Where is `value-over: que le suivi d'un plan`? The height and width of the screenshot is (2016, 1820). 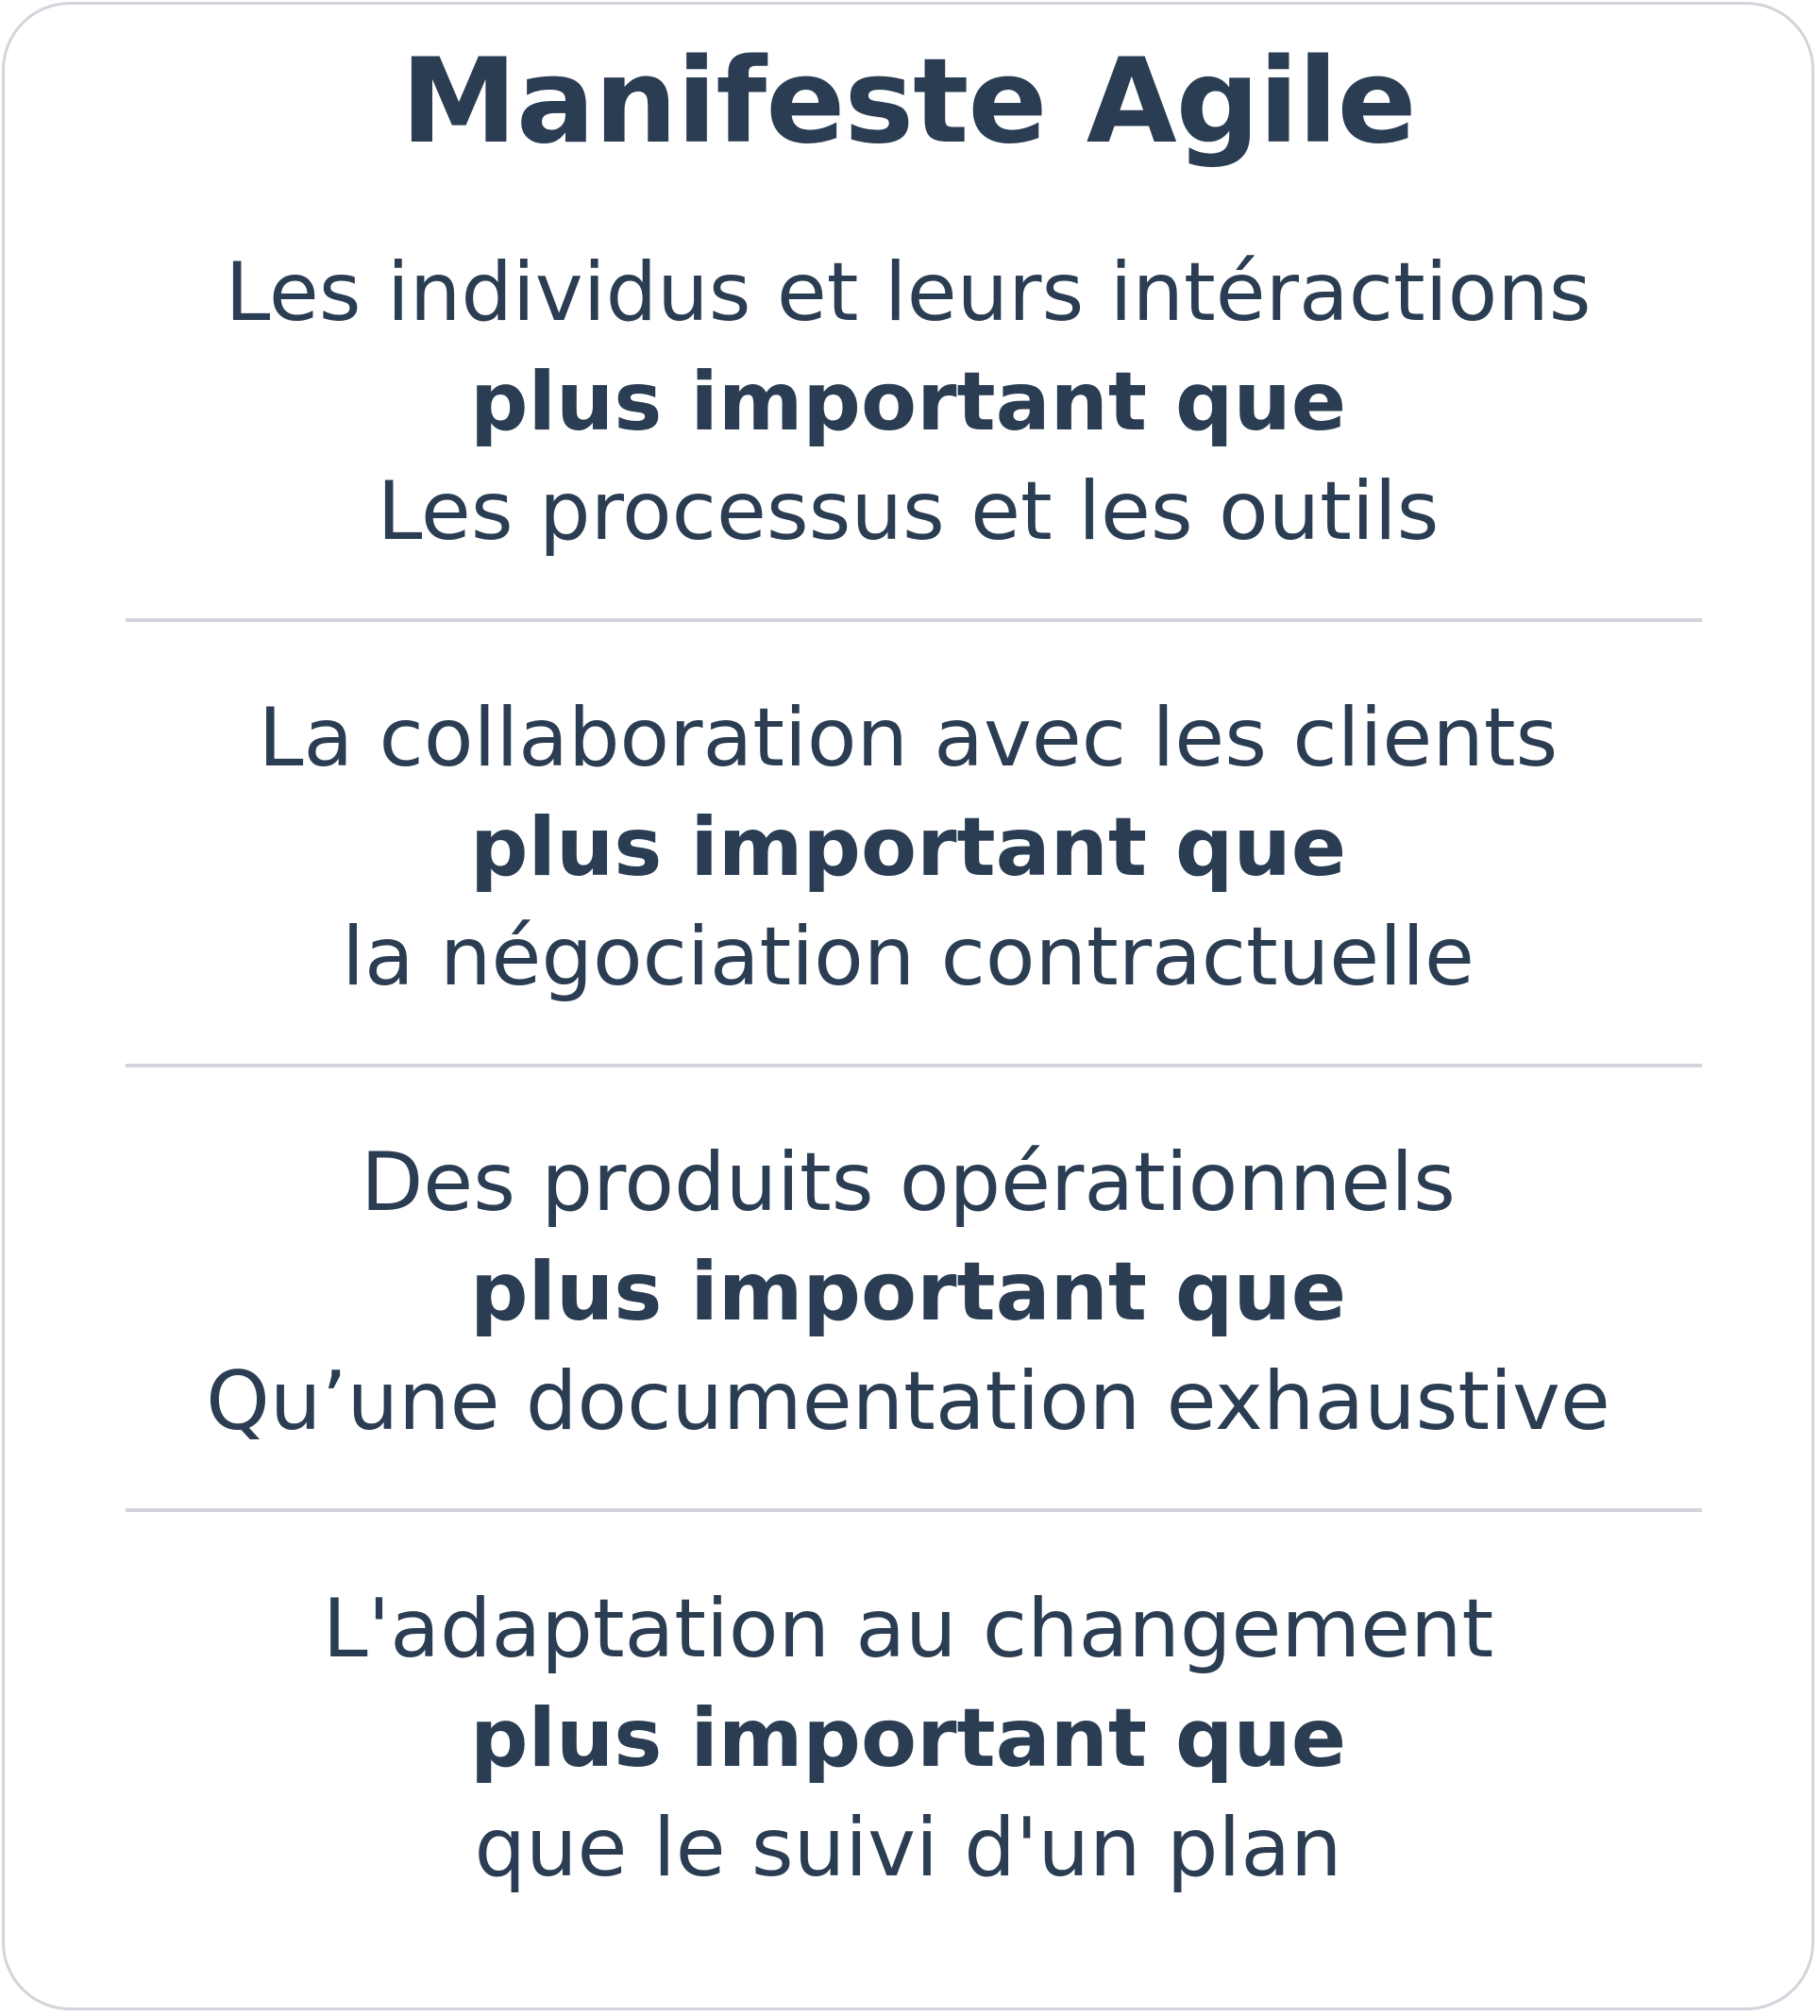
value-over: que le suivi d'un plan is located at coordinates (908, 1848).